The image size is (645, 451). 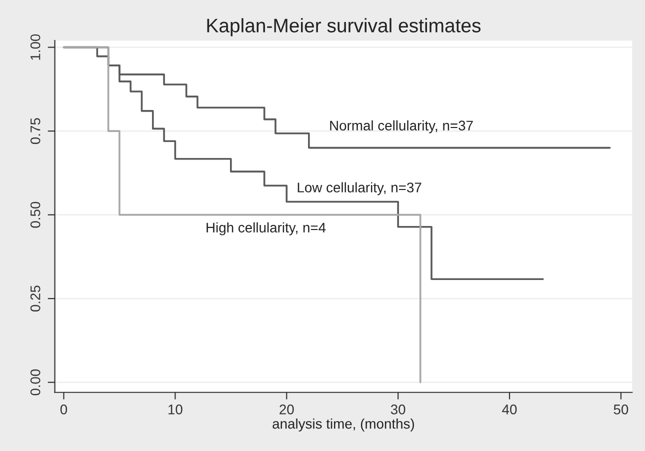 I want to click on y-tick-label: 0.75, so click(x=35, y=131).